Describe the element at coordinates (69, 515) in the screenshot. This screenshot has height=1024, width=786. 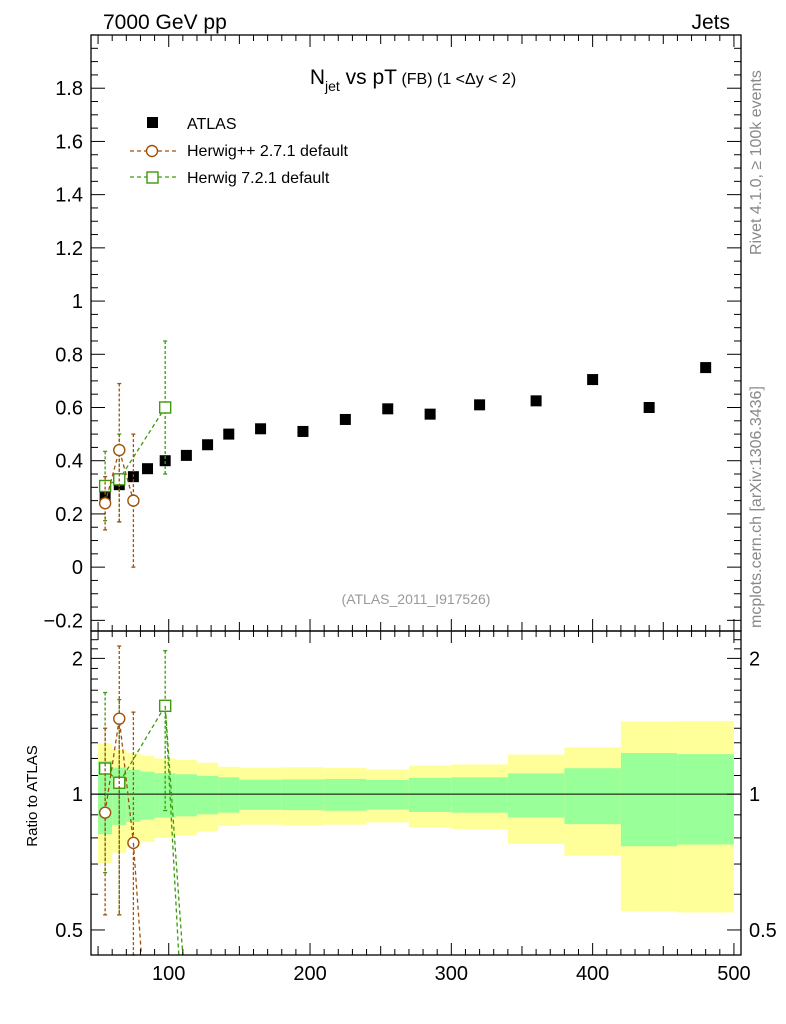
I see `y-tick-label-main-2: 0.2` at that location.